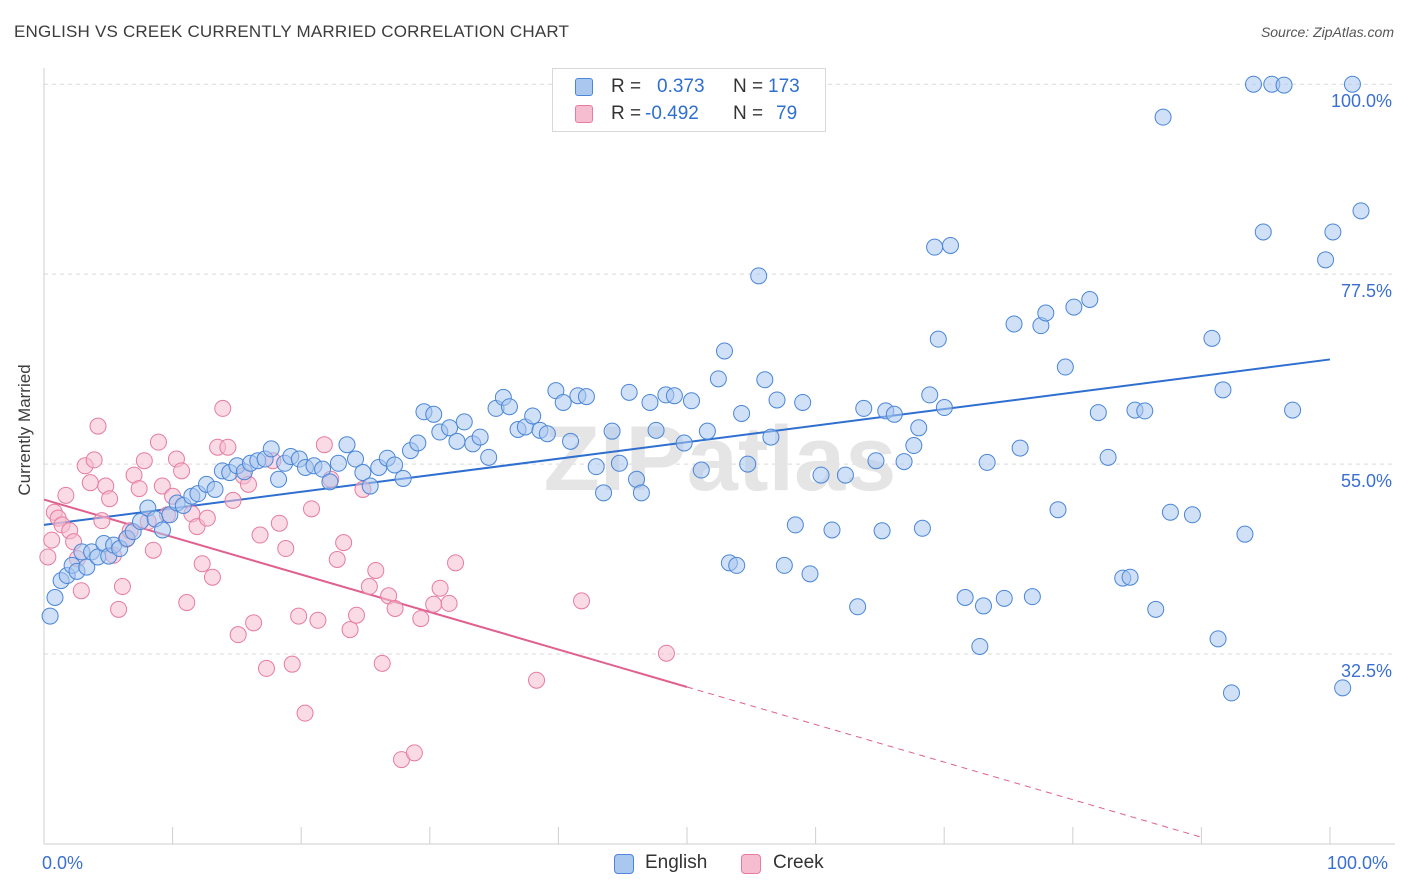  I want to click on y-tick-label: 100.0%, so click(1361, 101).